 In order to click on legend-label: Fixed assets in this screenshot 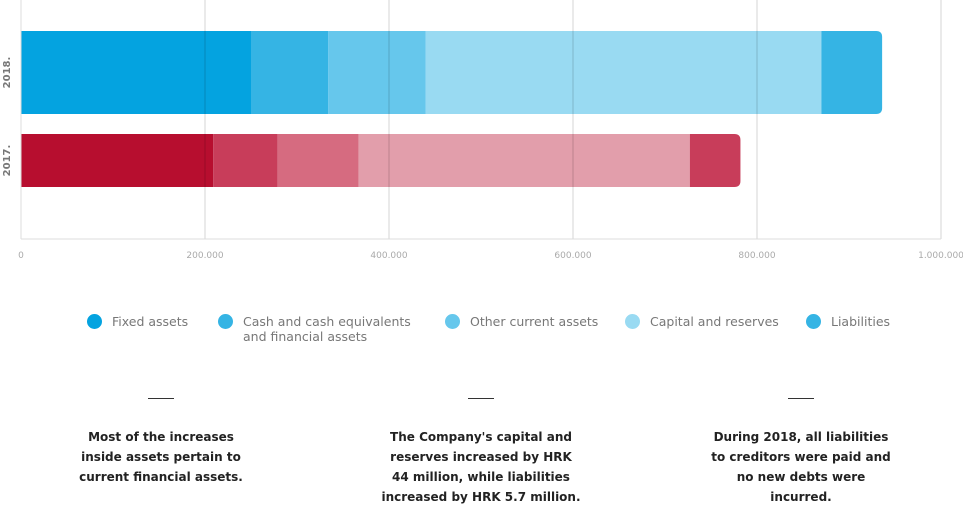, I will do `click(150, 321)`.